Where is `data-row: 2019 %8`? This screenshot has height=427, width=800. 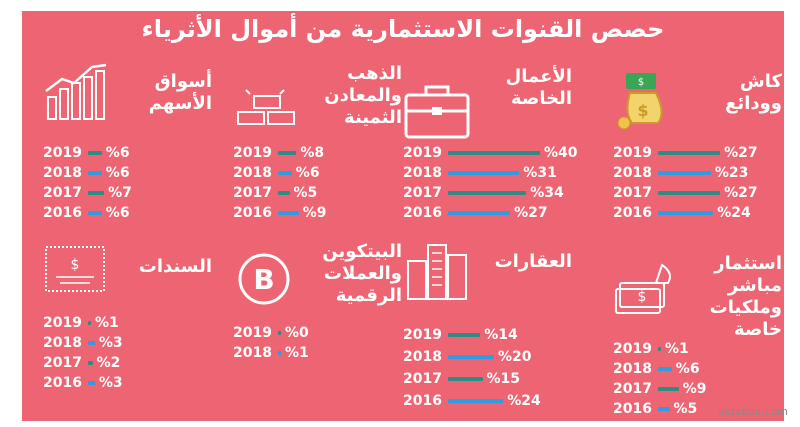 data-row: 2019 %8 is located at coordinates (317, 153).